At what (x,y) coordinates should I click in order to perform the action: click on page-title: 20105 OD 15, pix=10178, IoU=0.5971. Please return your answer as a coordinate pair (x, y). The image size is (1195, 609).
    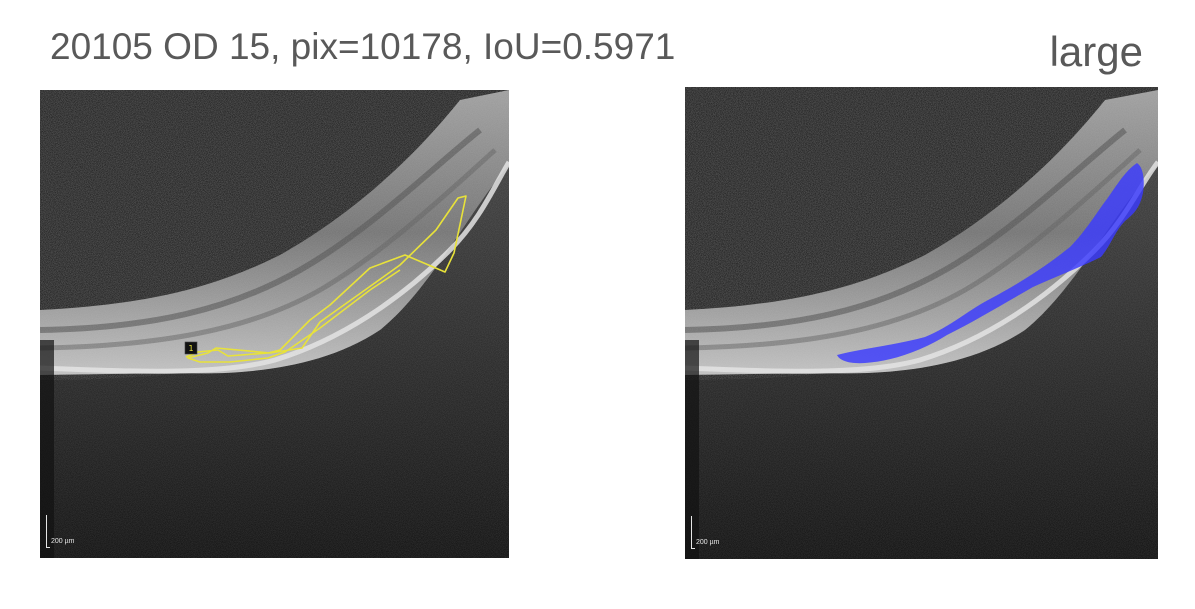
    Looking at the image, I should click on (363, 46).